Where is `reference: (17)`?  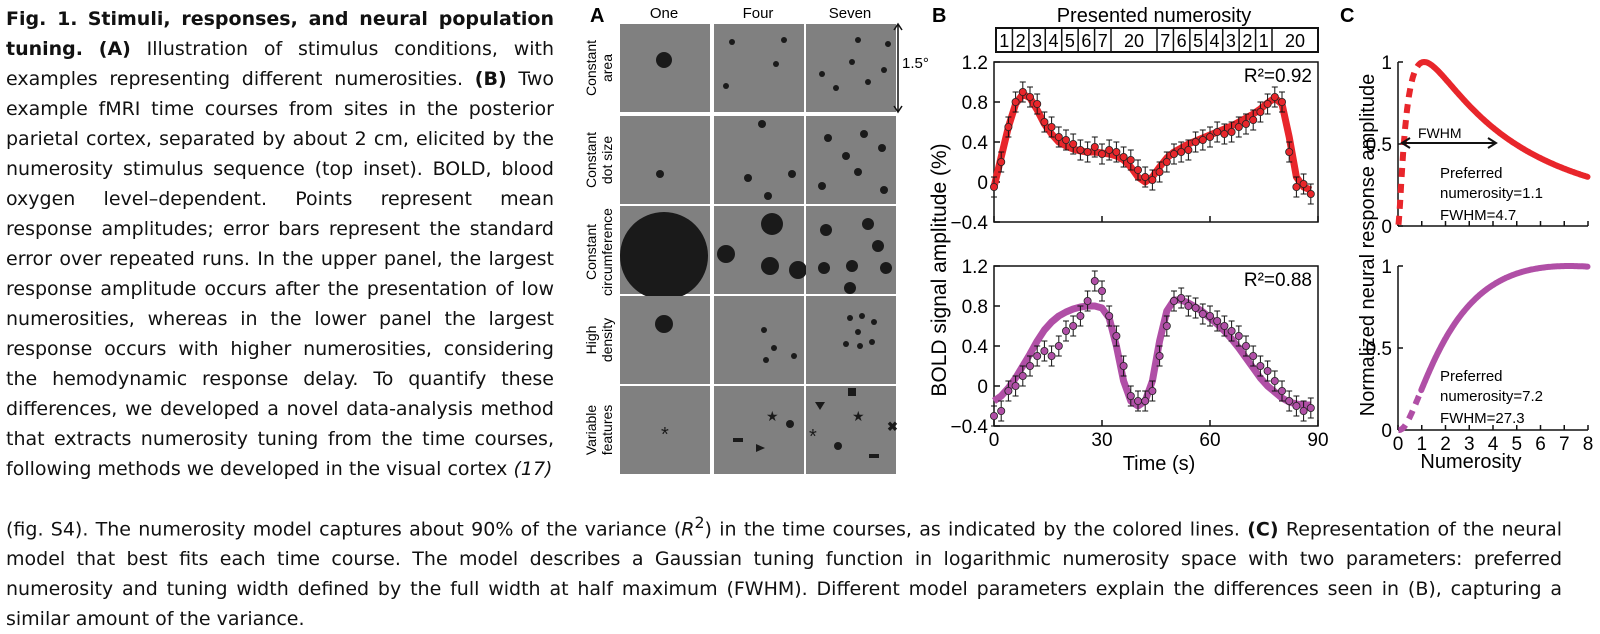 reference: (17) is located at coordinates (533, 469).